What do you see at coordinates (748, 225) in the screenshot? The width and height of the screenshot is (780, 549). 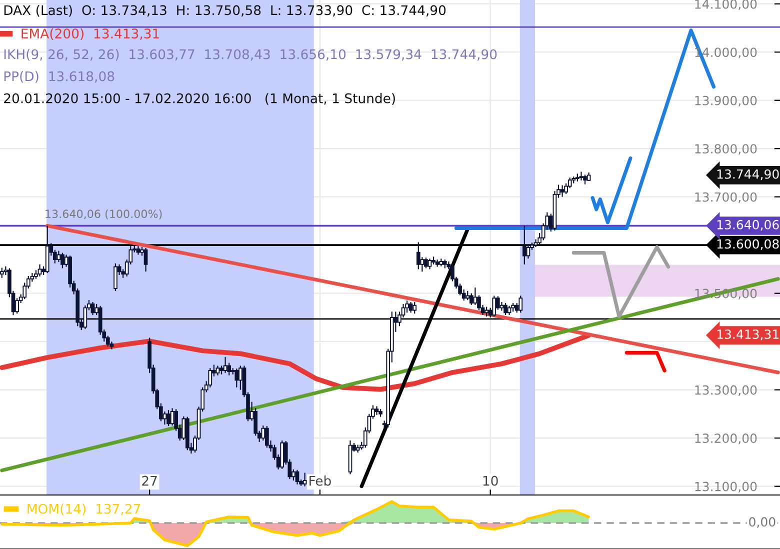 I see `ref-line-label: 13.640,06` at bounding box center [748, 225].